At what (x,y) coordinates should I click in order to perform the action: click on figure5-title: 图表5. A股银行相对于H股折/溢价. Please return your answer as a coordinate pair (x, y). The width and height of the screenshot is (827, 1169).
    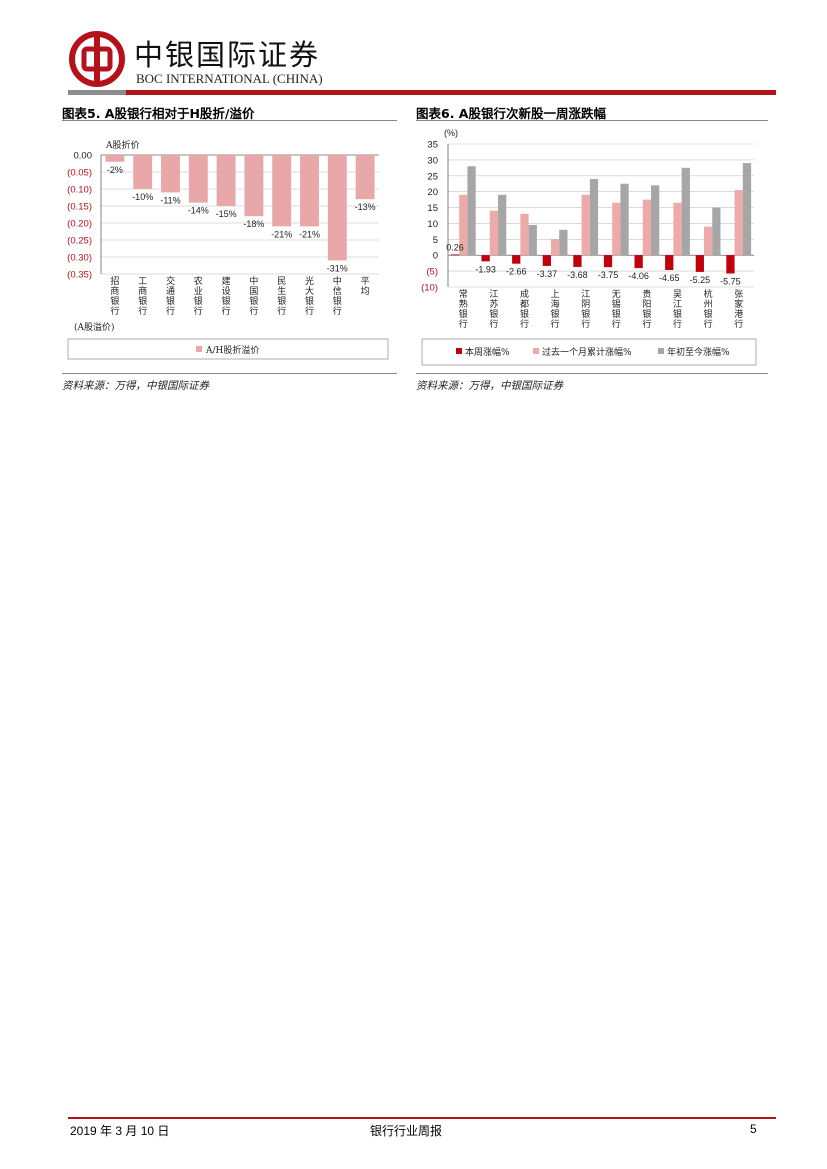
    Looking at the image, I should click on (158, 113).